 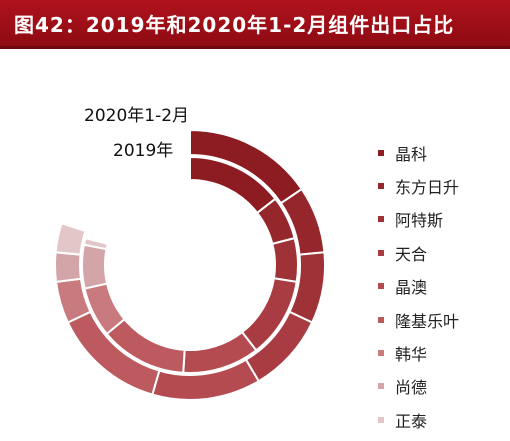 What do you see at coordinates (411, 288) in the screenshot?
I see `legend-label: 晶澳` at bounding box center [411, 288].